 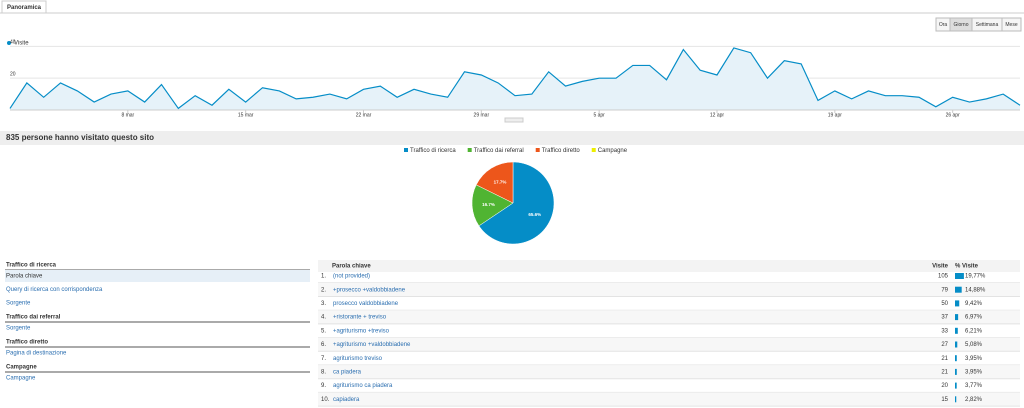 What do you see at coordinates (372, 345) in the screenshot?
I see `row-keyword: +agriturismo +valdobbiadene` at bounding box center [372, 345].